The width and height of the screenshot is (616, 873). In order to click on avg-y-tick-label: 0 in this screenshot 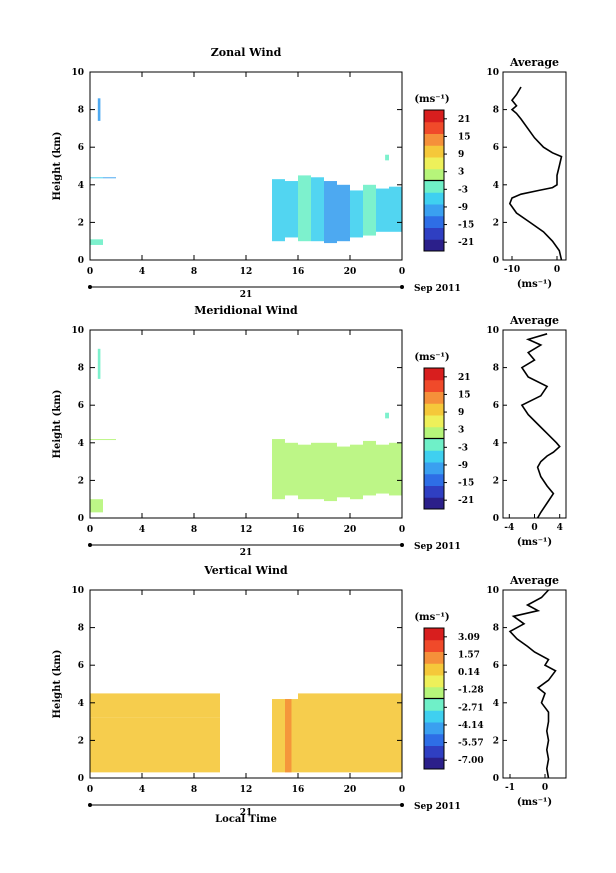, I will do `click(496, 779)`.